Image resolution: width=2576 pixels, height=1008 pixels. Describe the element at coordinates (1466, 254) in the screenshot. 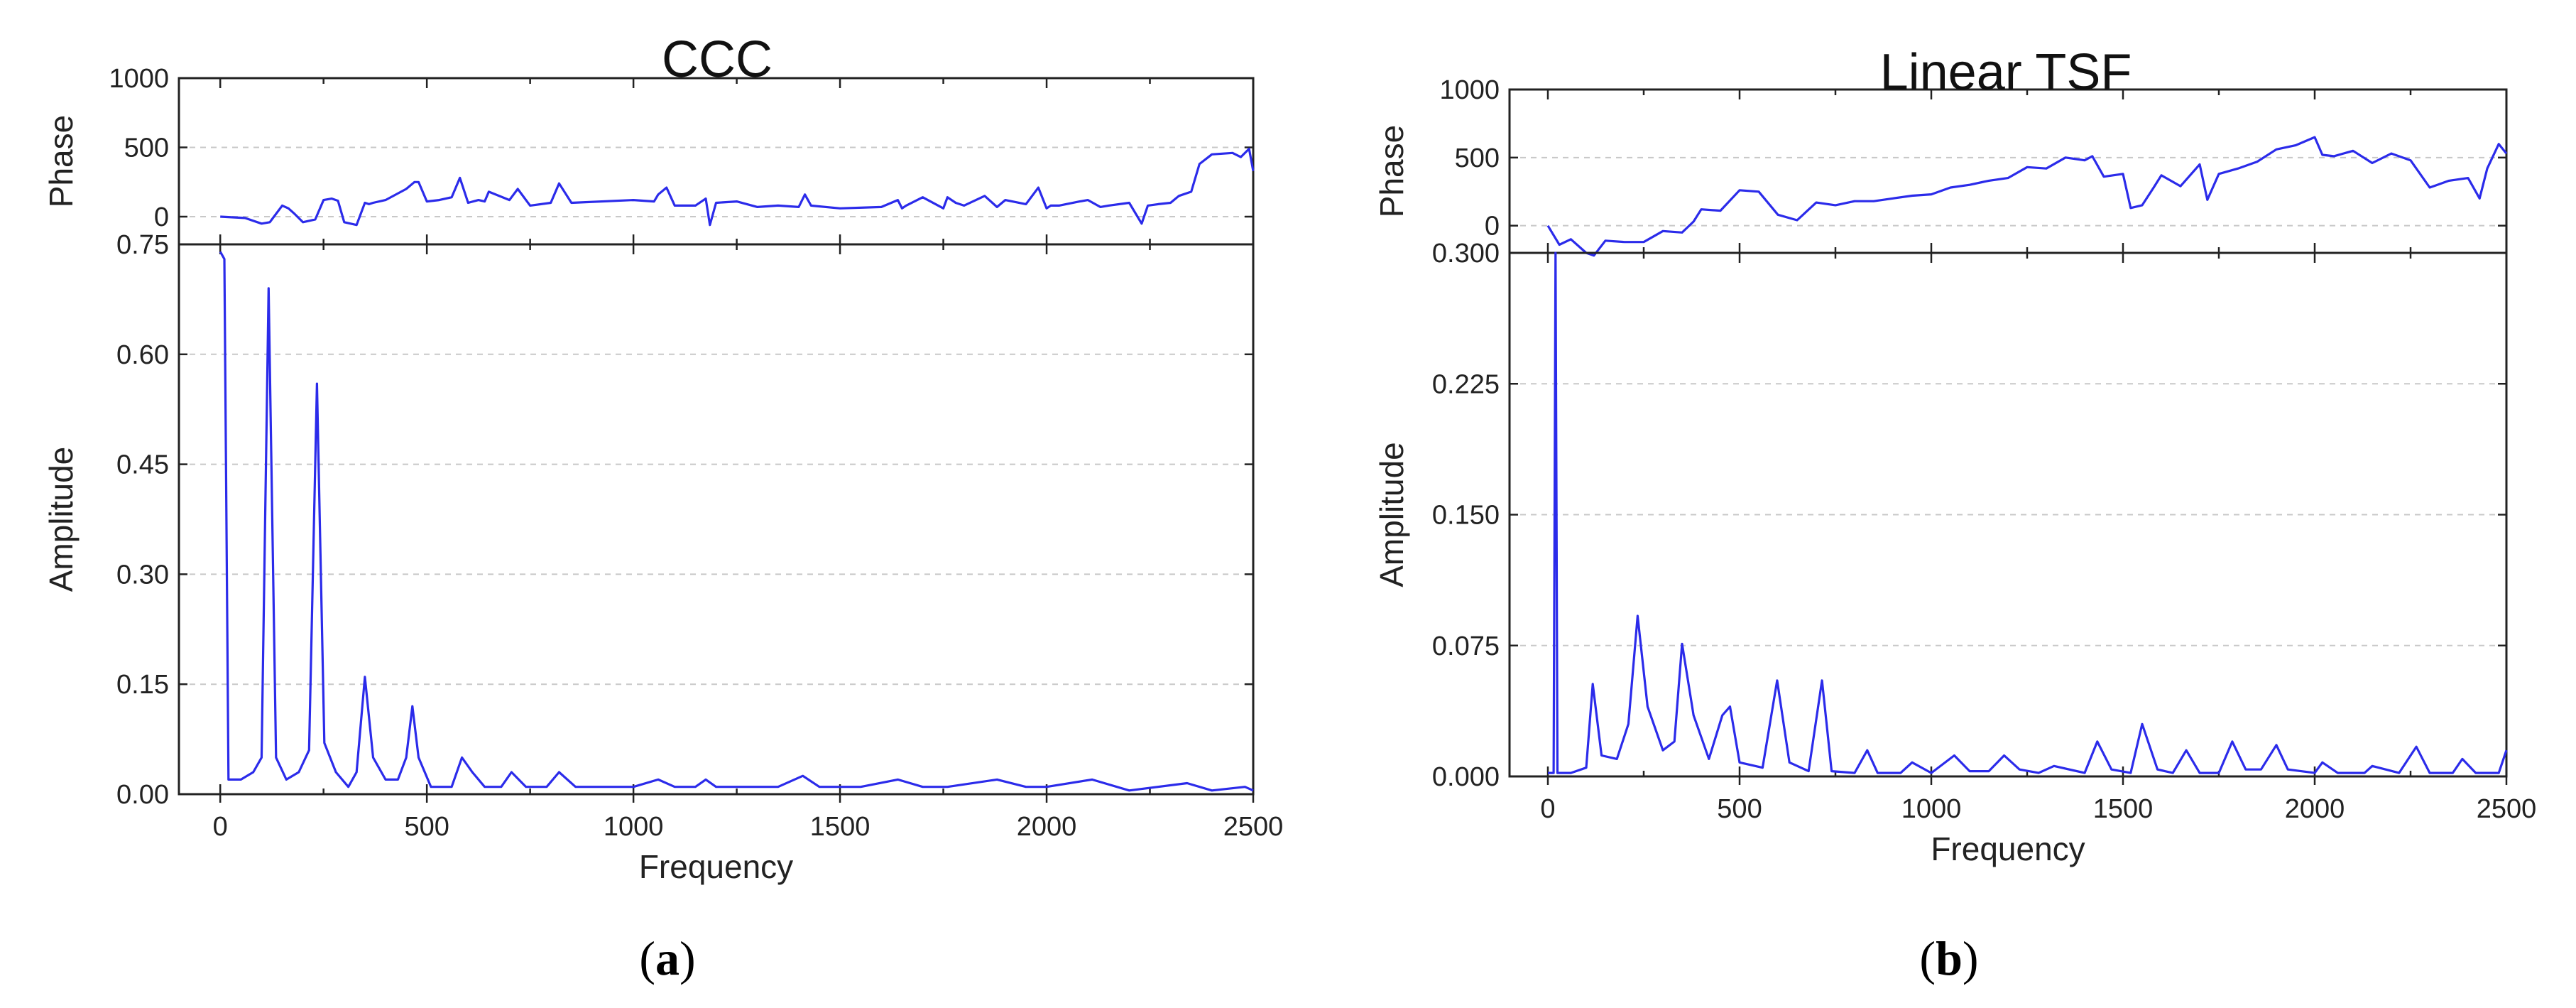

I see `amplitude-y-tick-label: 0.300` at that location.